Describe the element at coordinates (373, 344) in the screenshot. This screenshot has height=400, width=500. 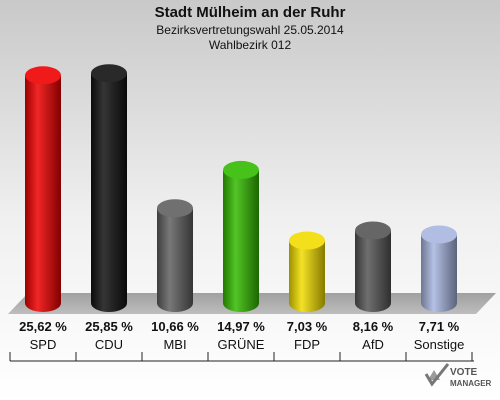
I see `category-label: AfD` at that location.